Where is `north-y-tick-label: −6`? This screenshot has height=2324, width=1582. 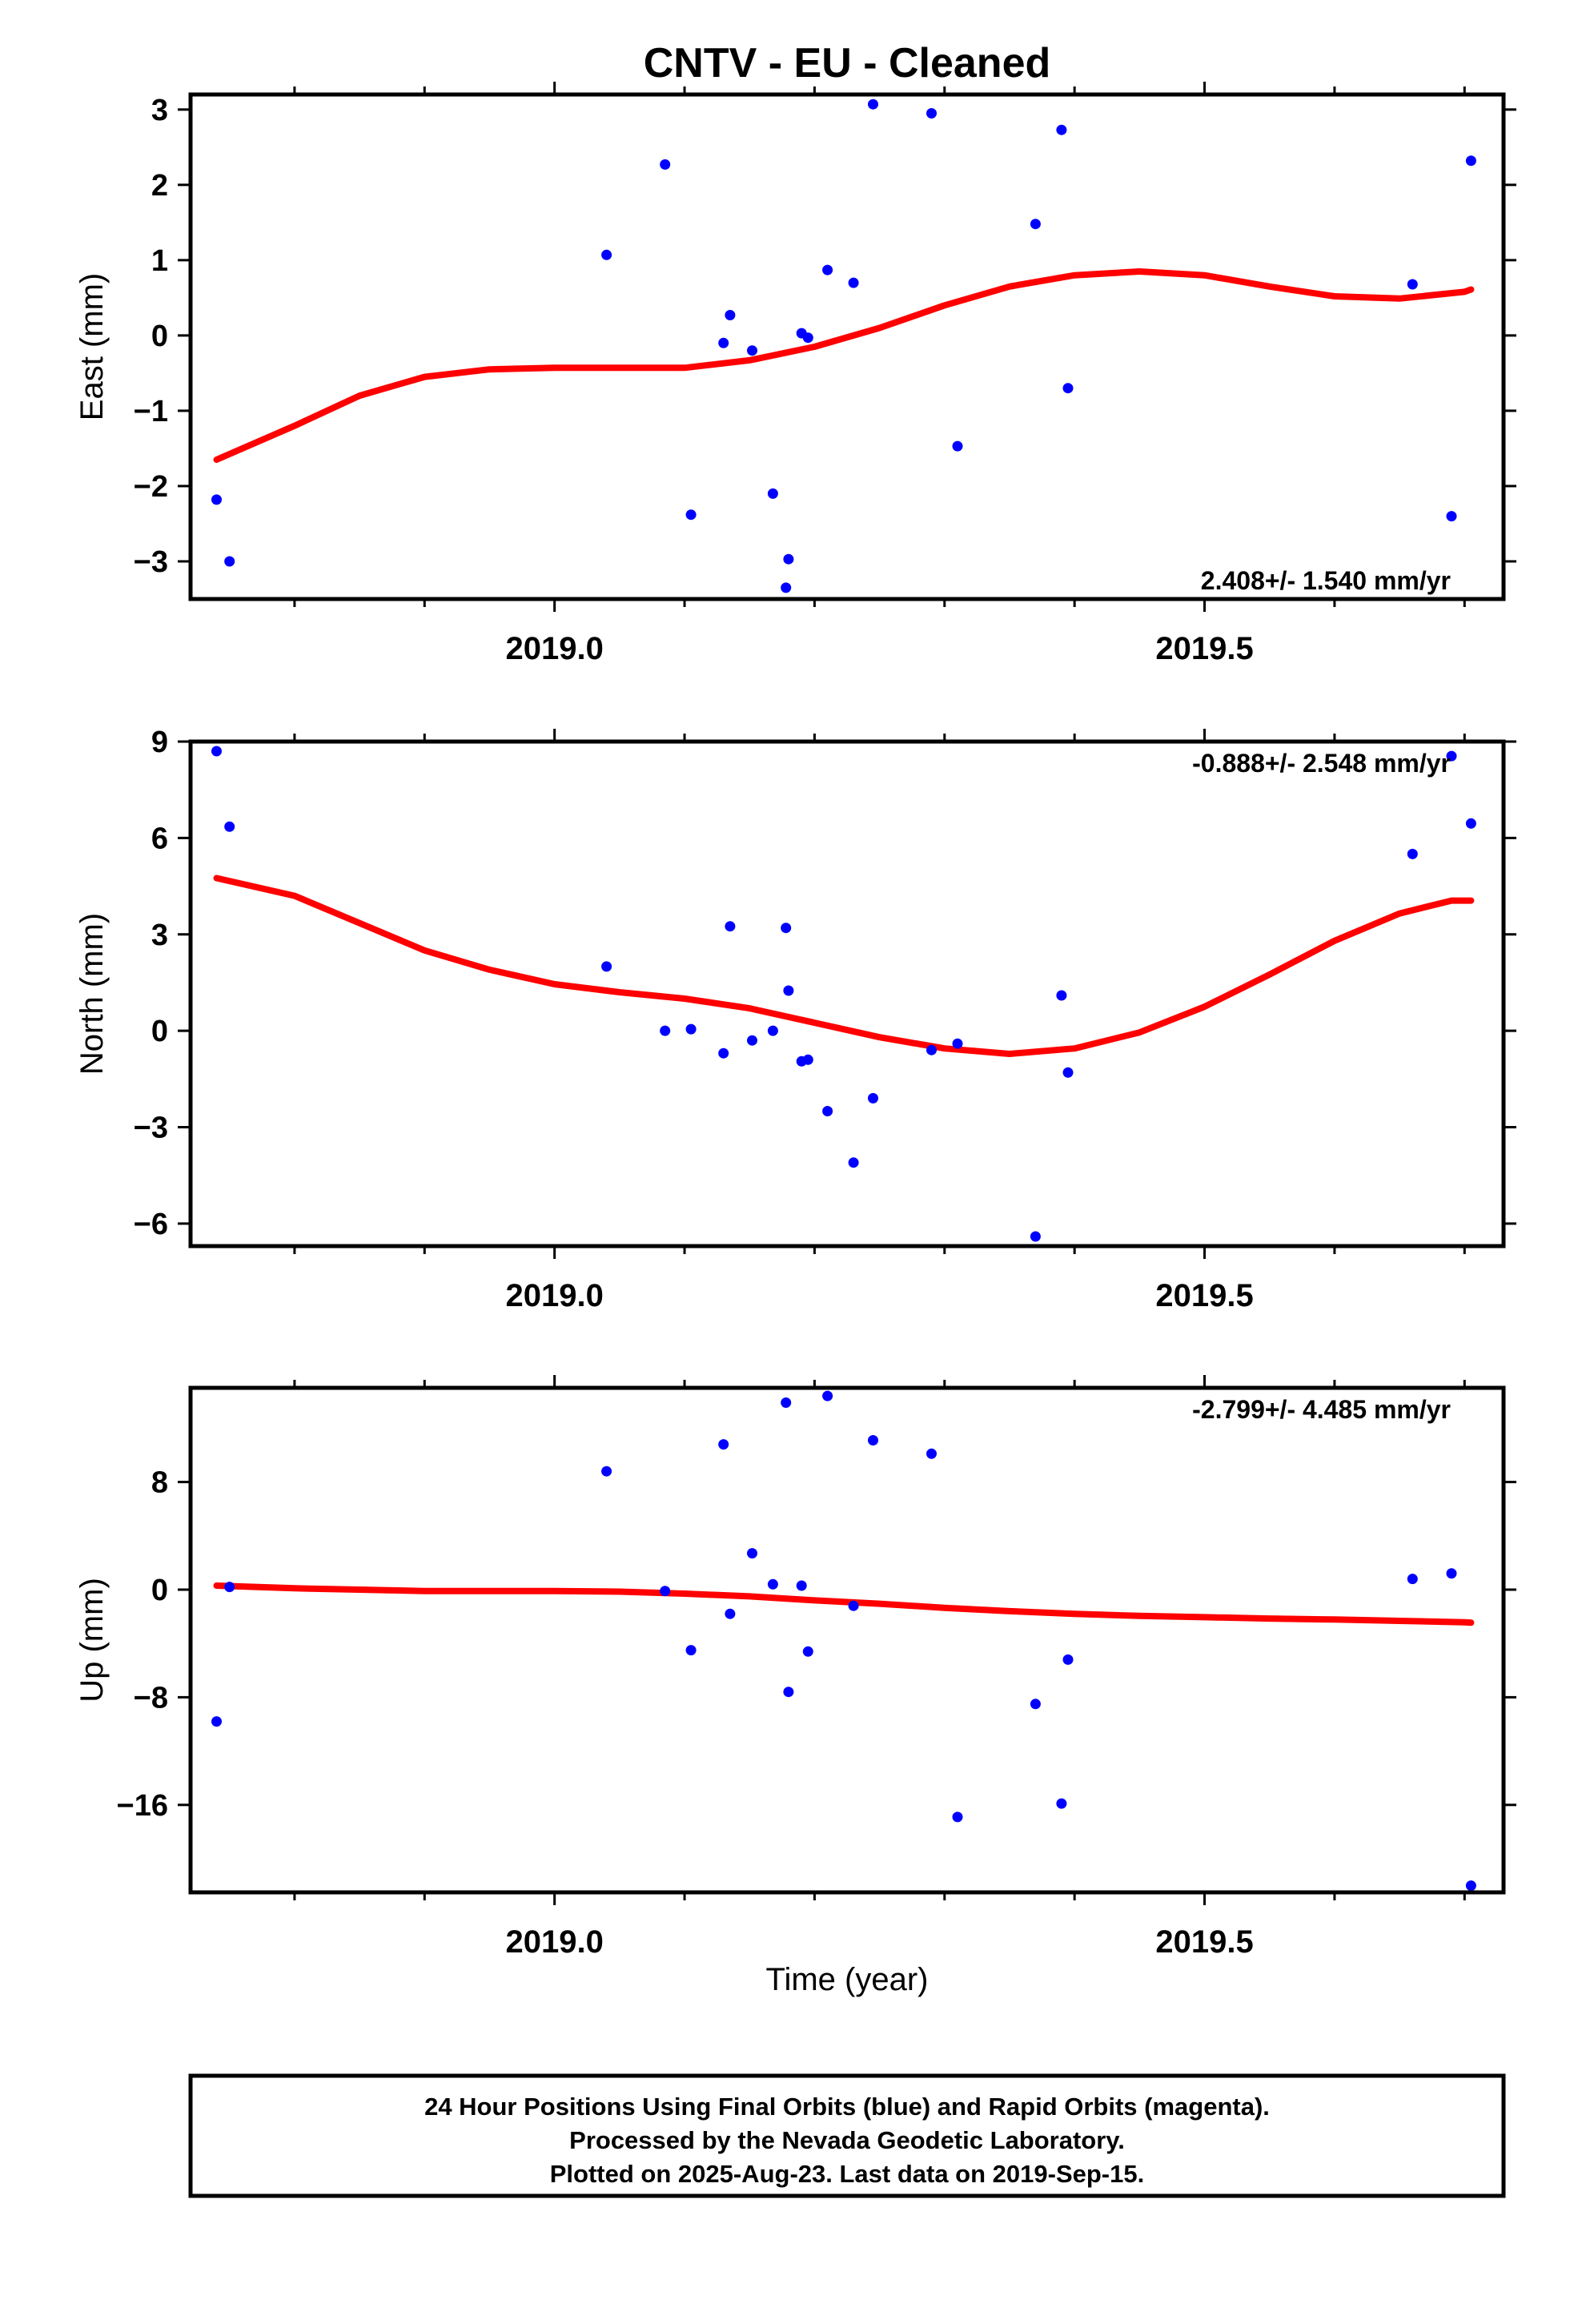
north-y-tick-label: −6 is located at coordinates (151, 1224).